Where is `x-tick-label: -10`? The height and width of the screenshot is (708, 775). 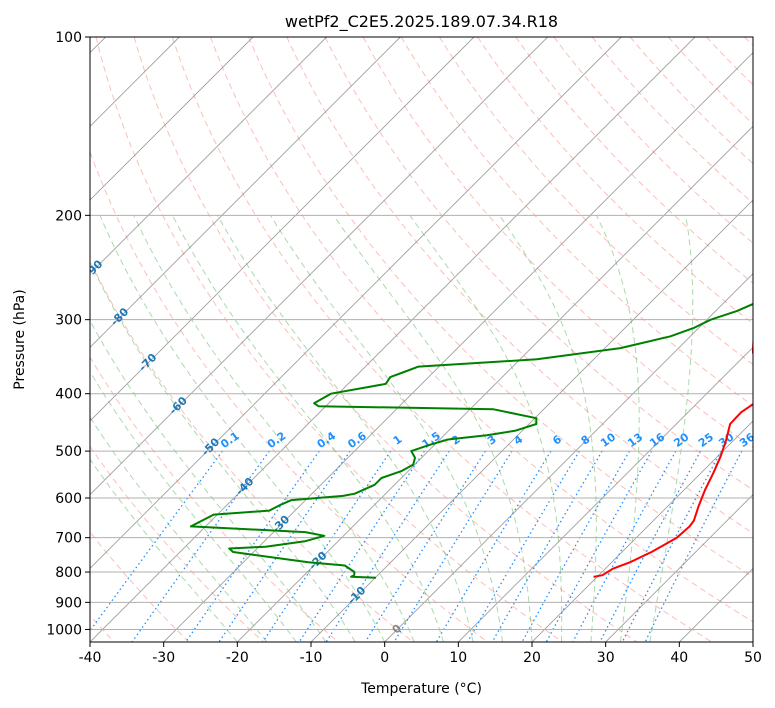
x-tick-label: -10 is located at coordinates (311, 658).